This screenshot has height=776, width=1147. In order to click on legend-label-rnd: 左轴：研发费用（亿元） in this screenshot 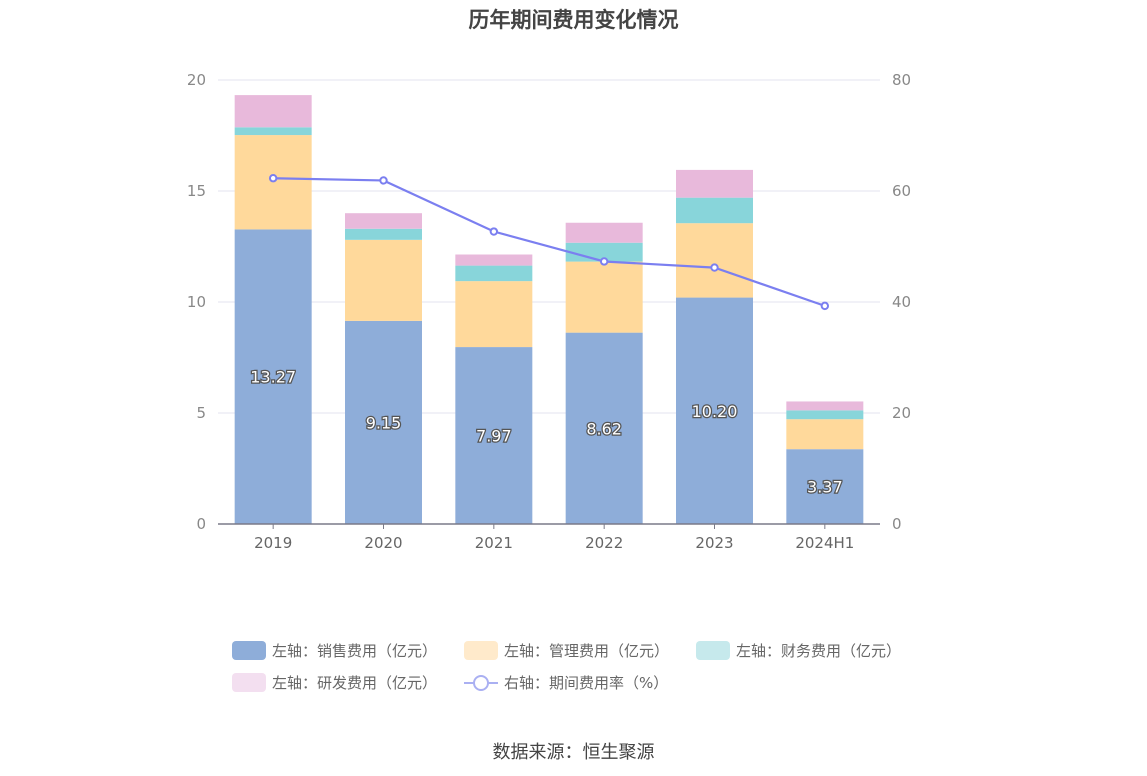, I will do `click(355, 683)`.